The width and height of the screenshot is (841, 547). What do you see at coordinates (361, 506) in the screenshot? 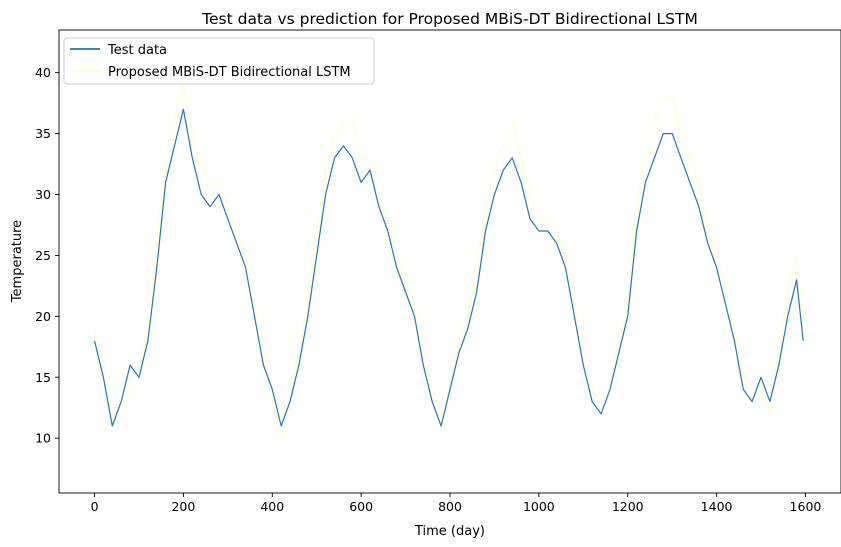
I see `x-tick-label: 600` at bounding box center [361, 506].